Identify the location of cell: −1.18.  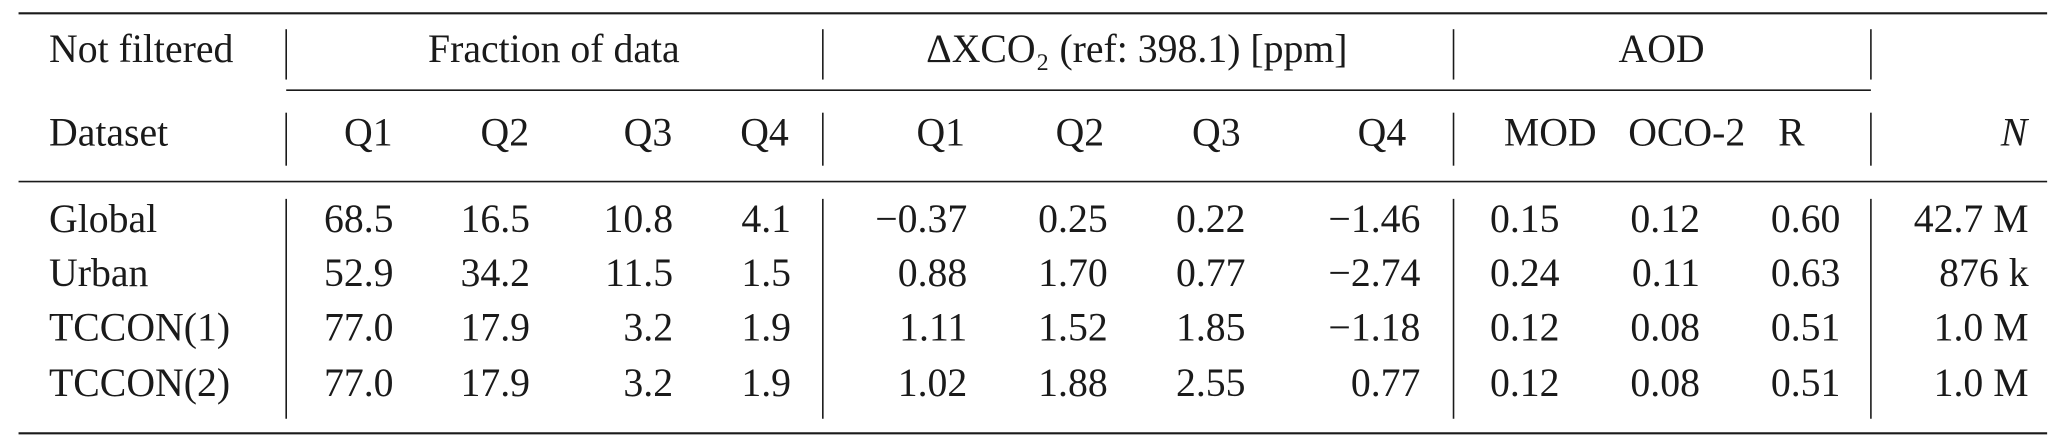
(1374, 327).